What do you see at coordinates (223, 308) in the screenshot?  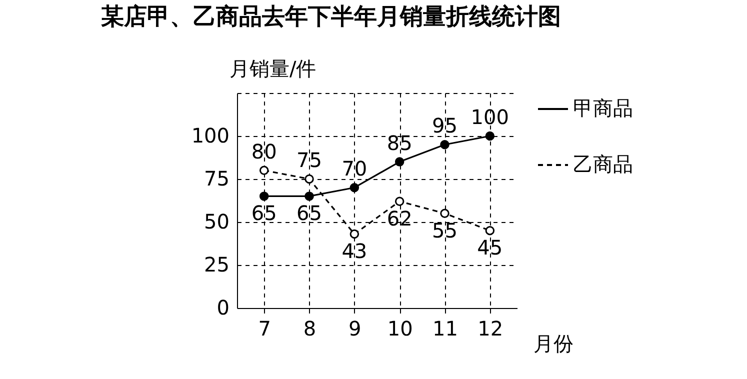 I see `y-tick-label: 0` at bounding box center [223, 308].